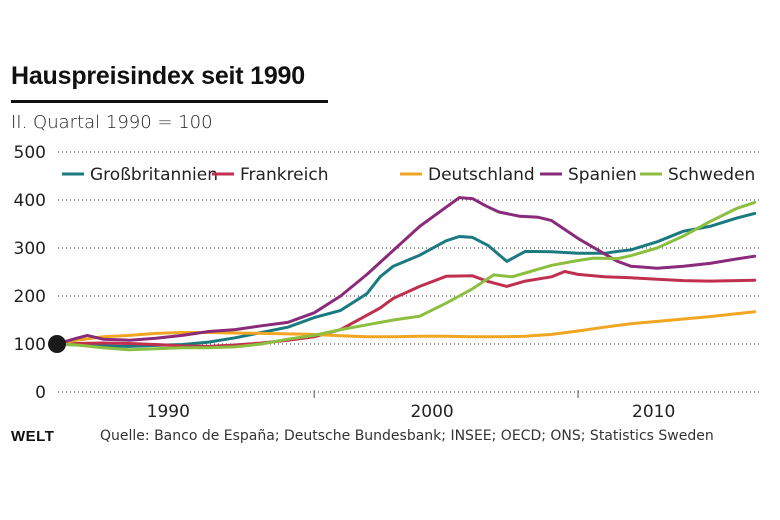 This screenshot has width=780, height=520. Describe the element at coordinates (602, 175) in the screenshot. I see `legend-label: Spanien` at that location.